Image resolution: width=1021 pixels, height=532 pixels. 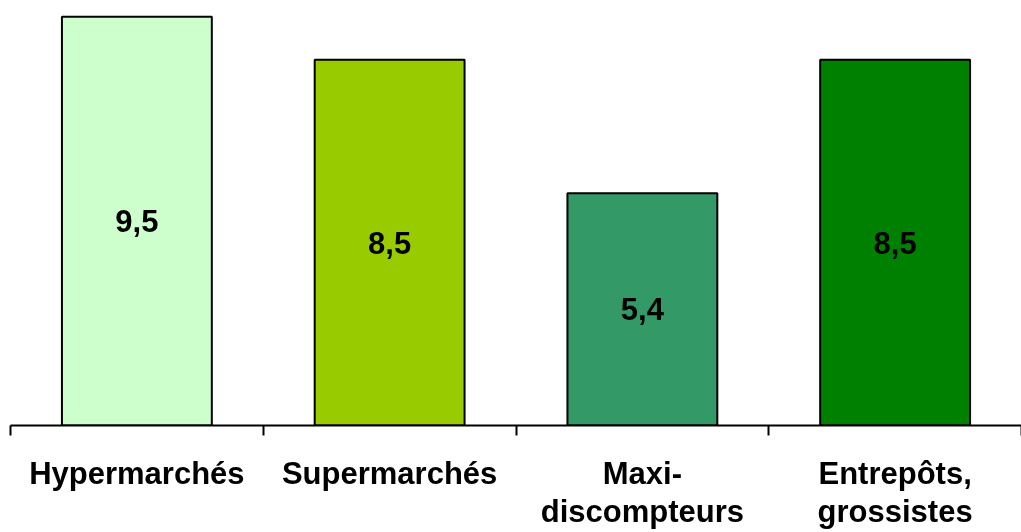 I want to click on x-tick-label: Hypermarchés, so click(x=137, y=473).